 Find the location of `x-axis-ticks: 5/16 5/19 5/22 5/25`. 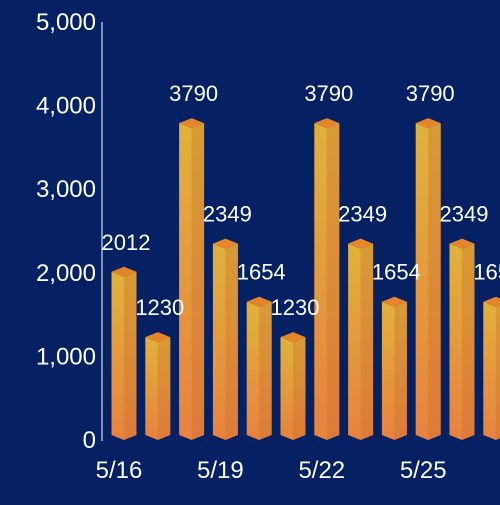

x-axis-ticks: 5/16 5/19 5/22 5/25 is located at coordinates (271, 470).